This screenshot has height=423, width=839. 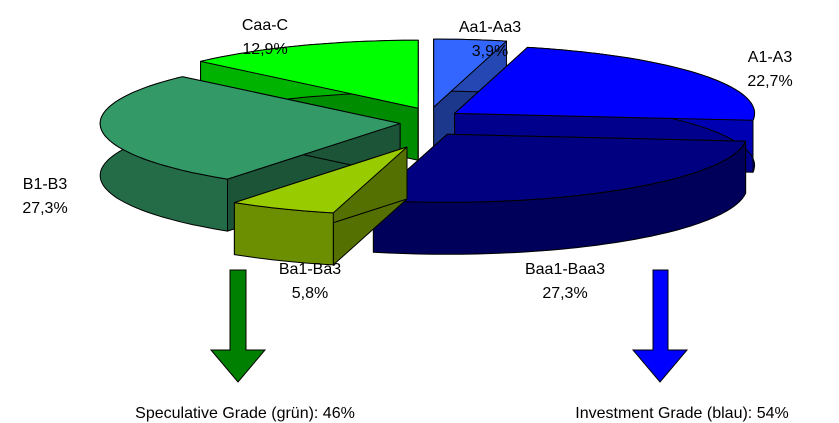 What do you see at coordinates (264, 49) in the screenshot?
I see `slice-value-label: 12,9%` at bounding box center [264, 49].